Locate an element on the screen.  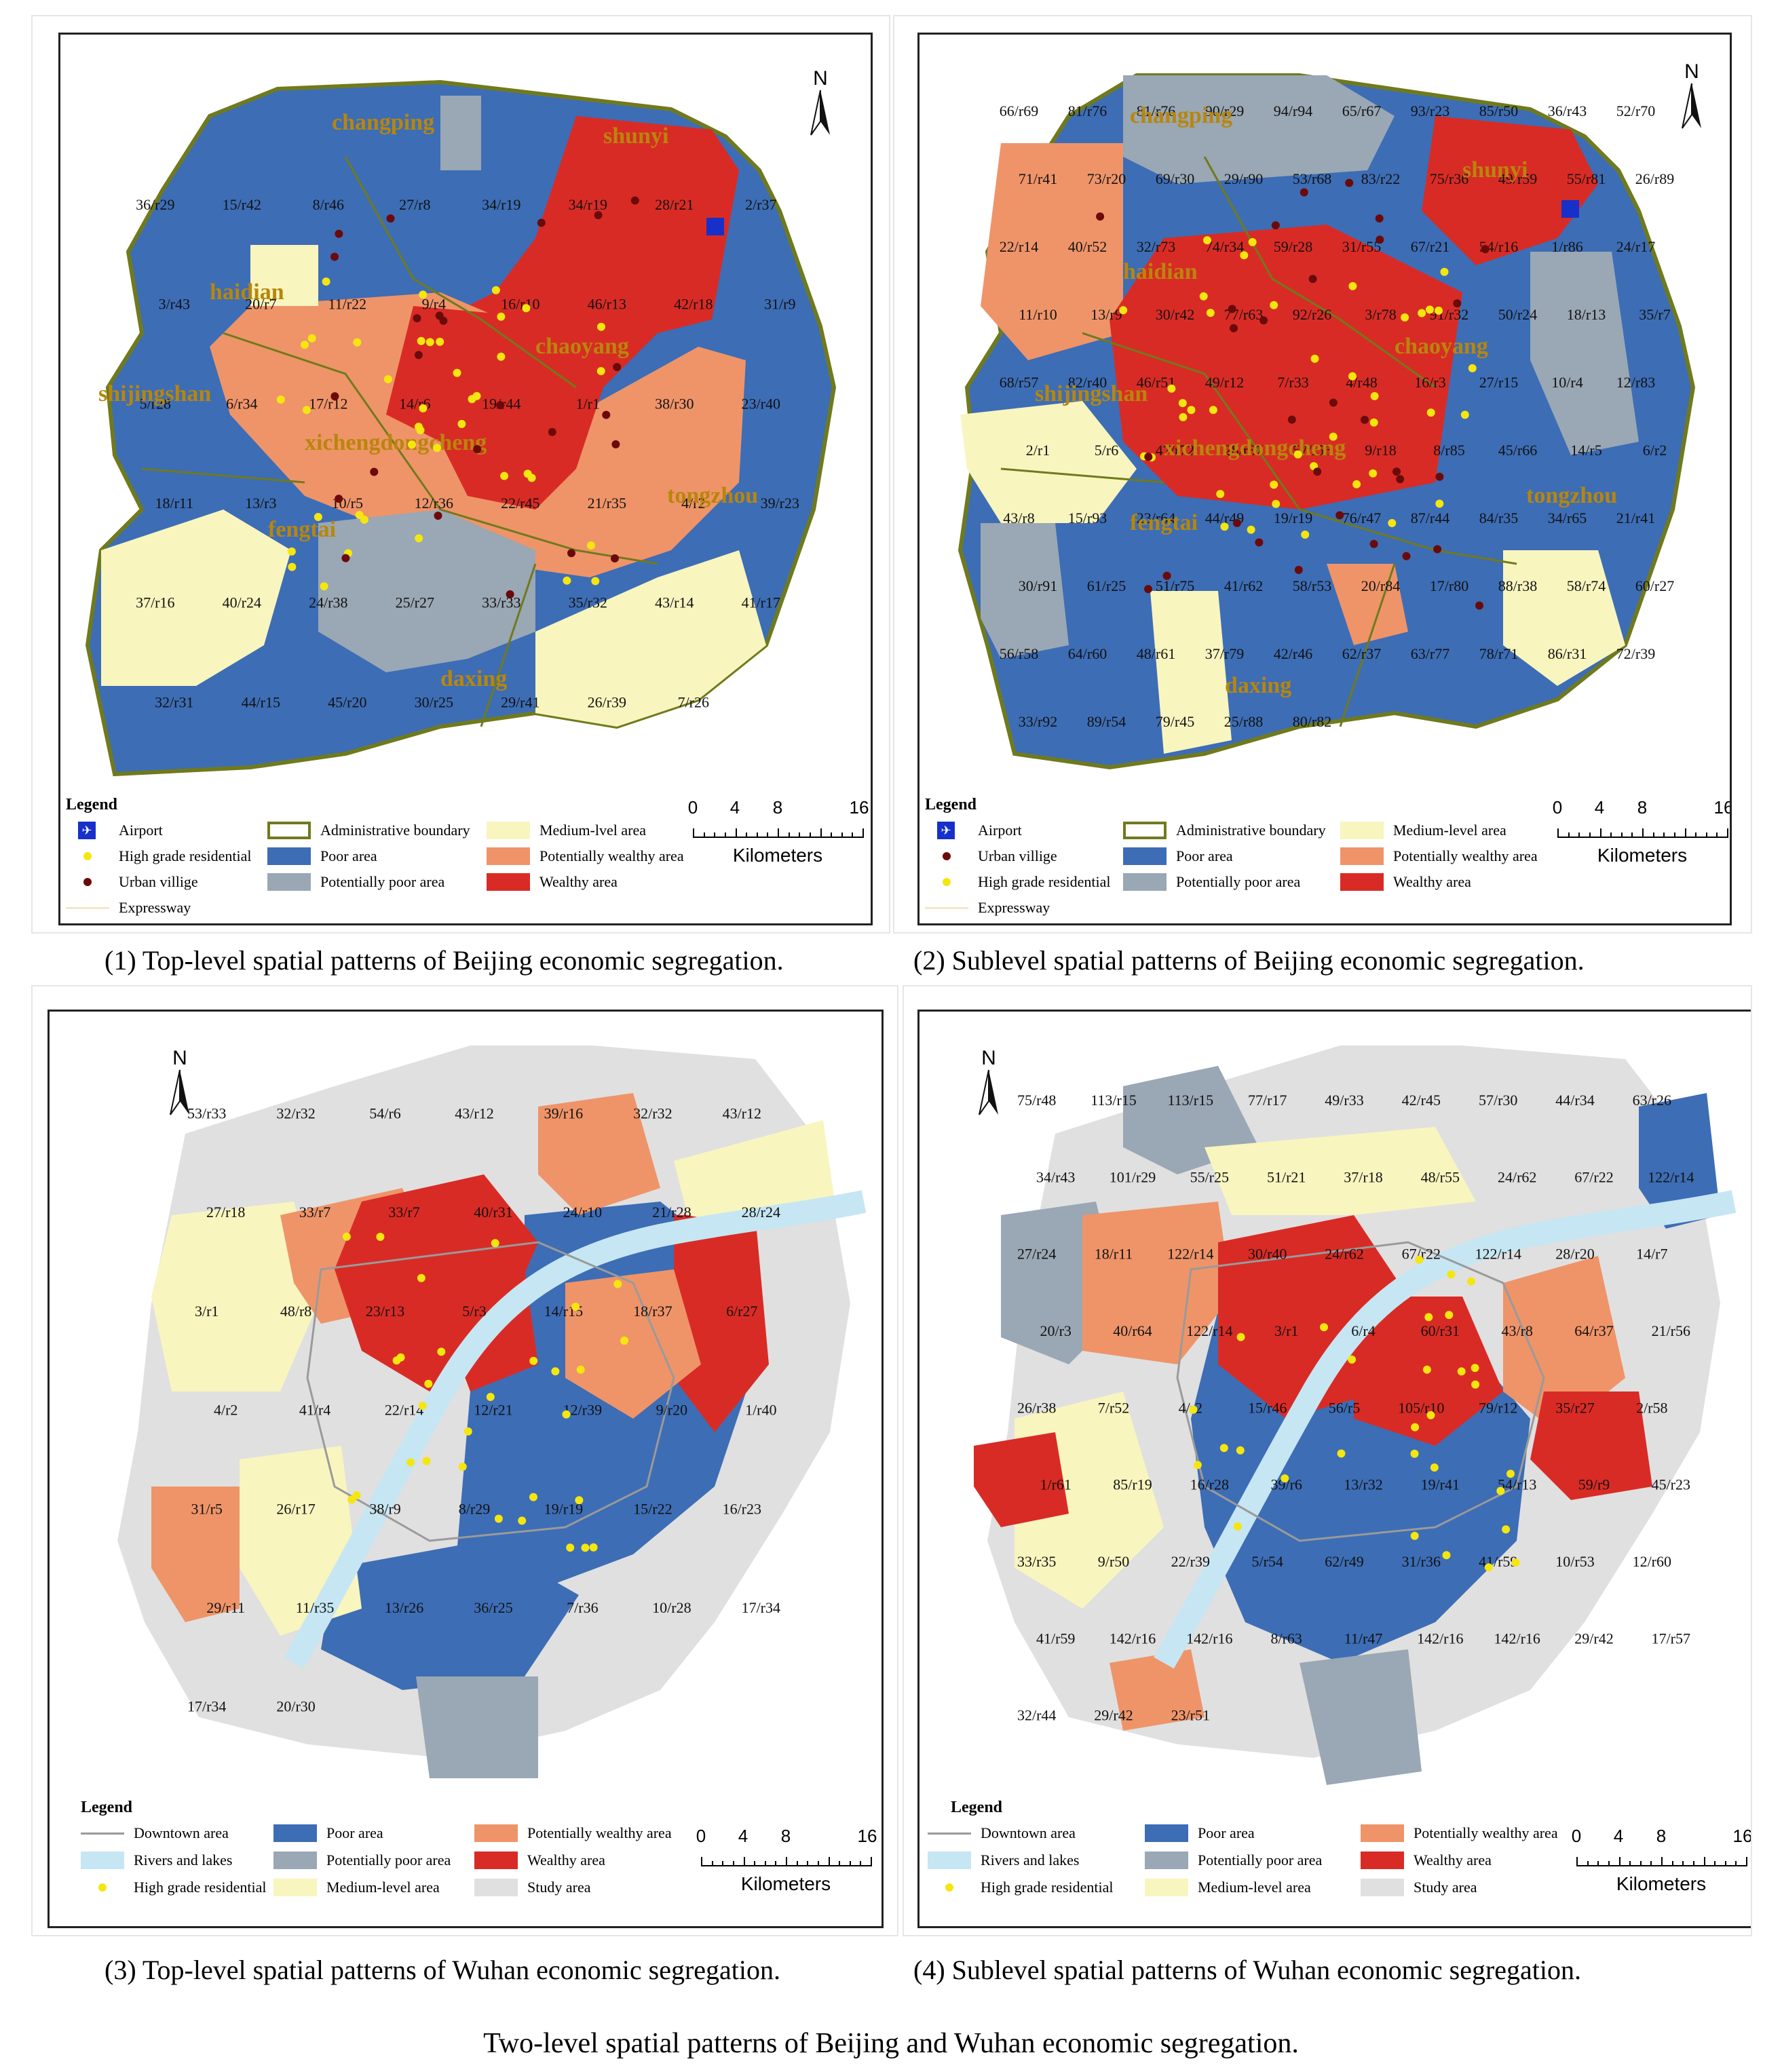
zone-label: 69/r30 is located at coordinates (1175, 178).